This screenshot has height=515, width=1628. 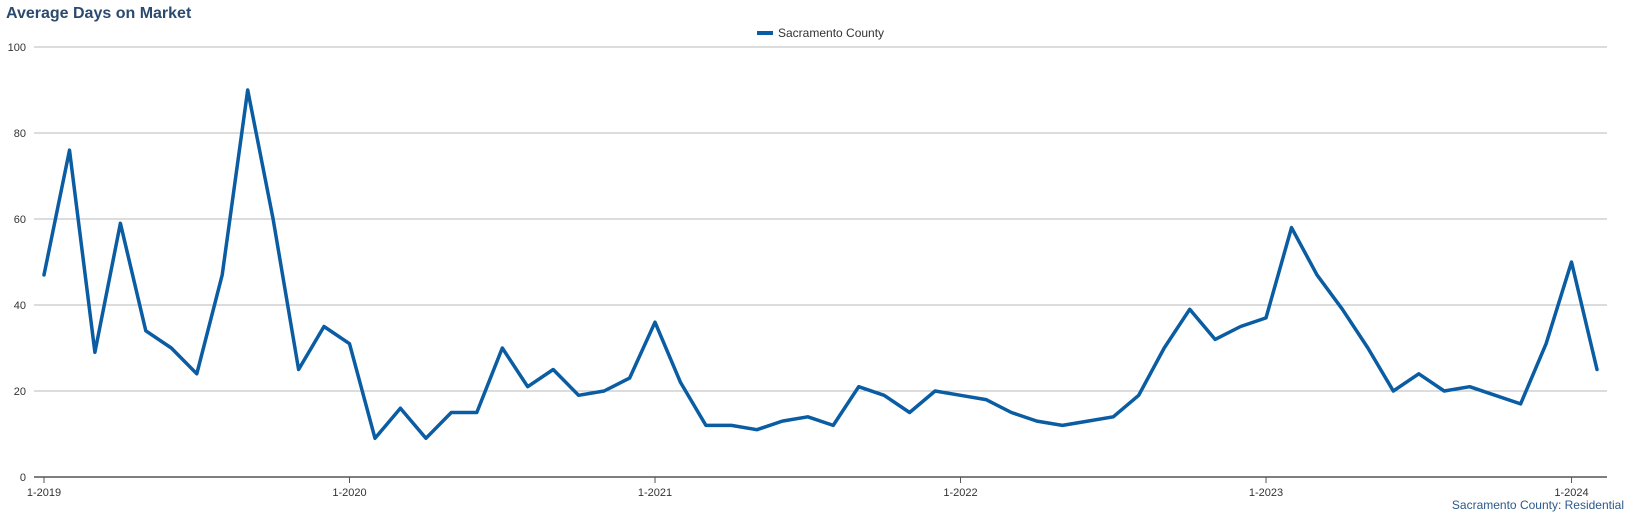 I want to click on chart-credit: Sacramento County: Residential, so click(x=1537, y=505).